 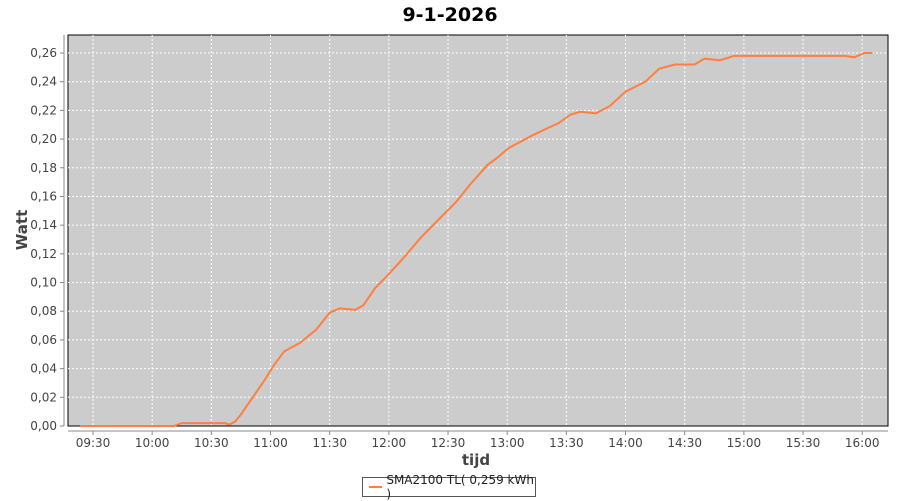 I want to click on y-tick-label: 0,00, so click(x=43, y=426).